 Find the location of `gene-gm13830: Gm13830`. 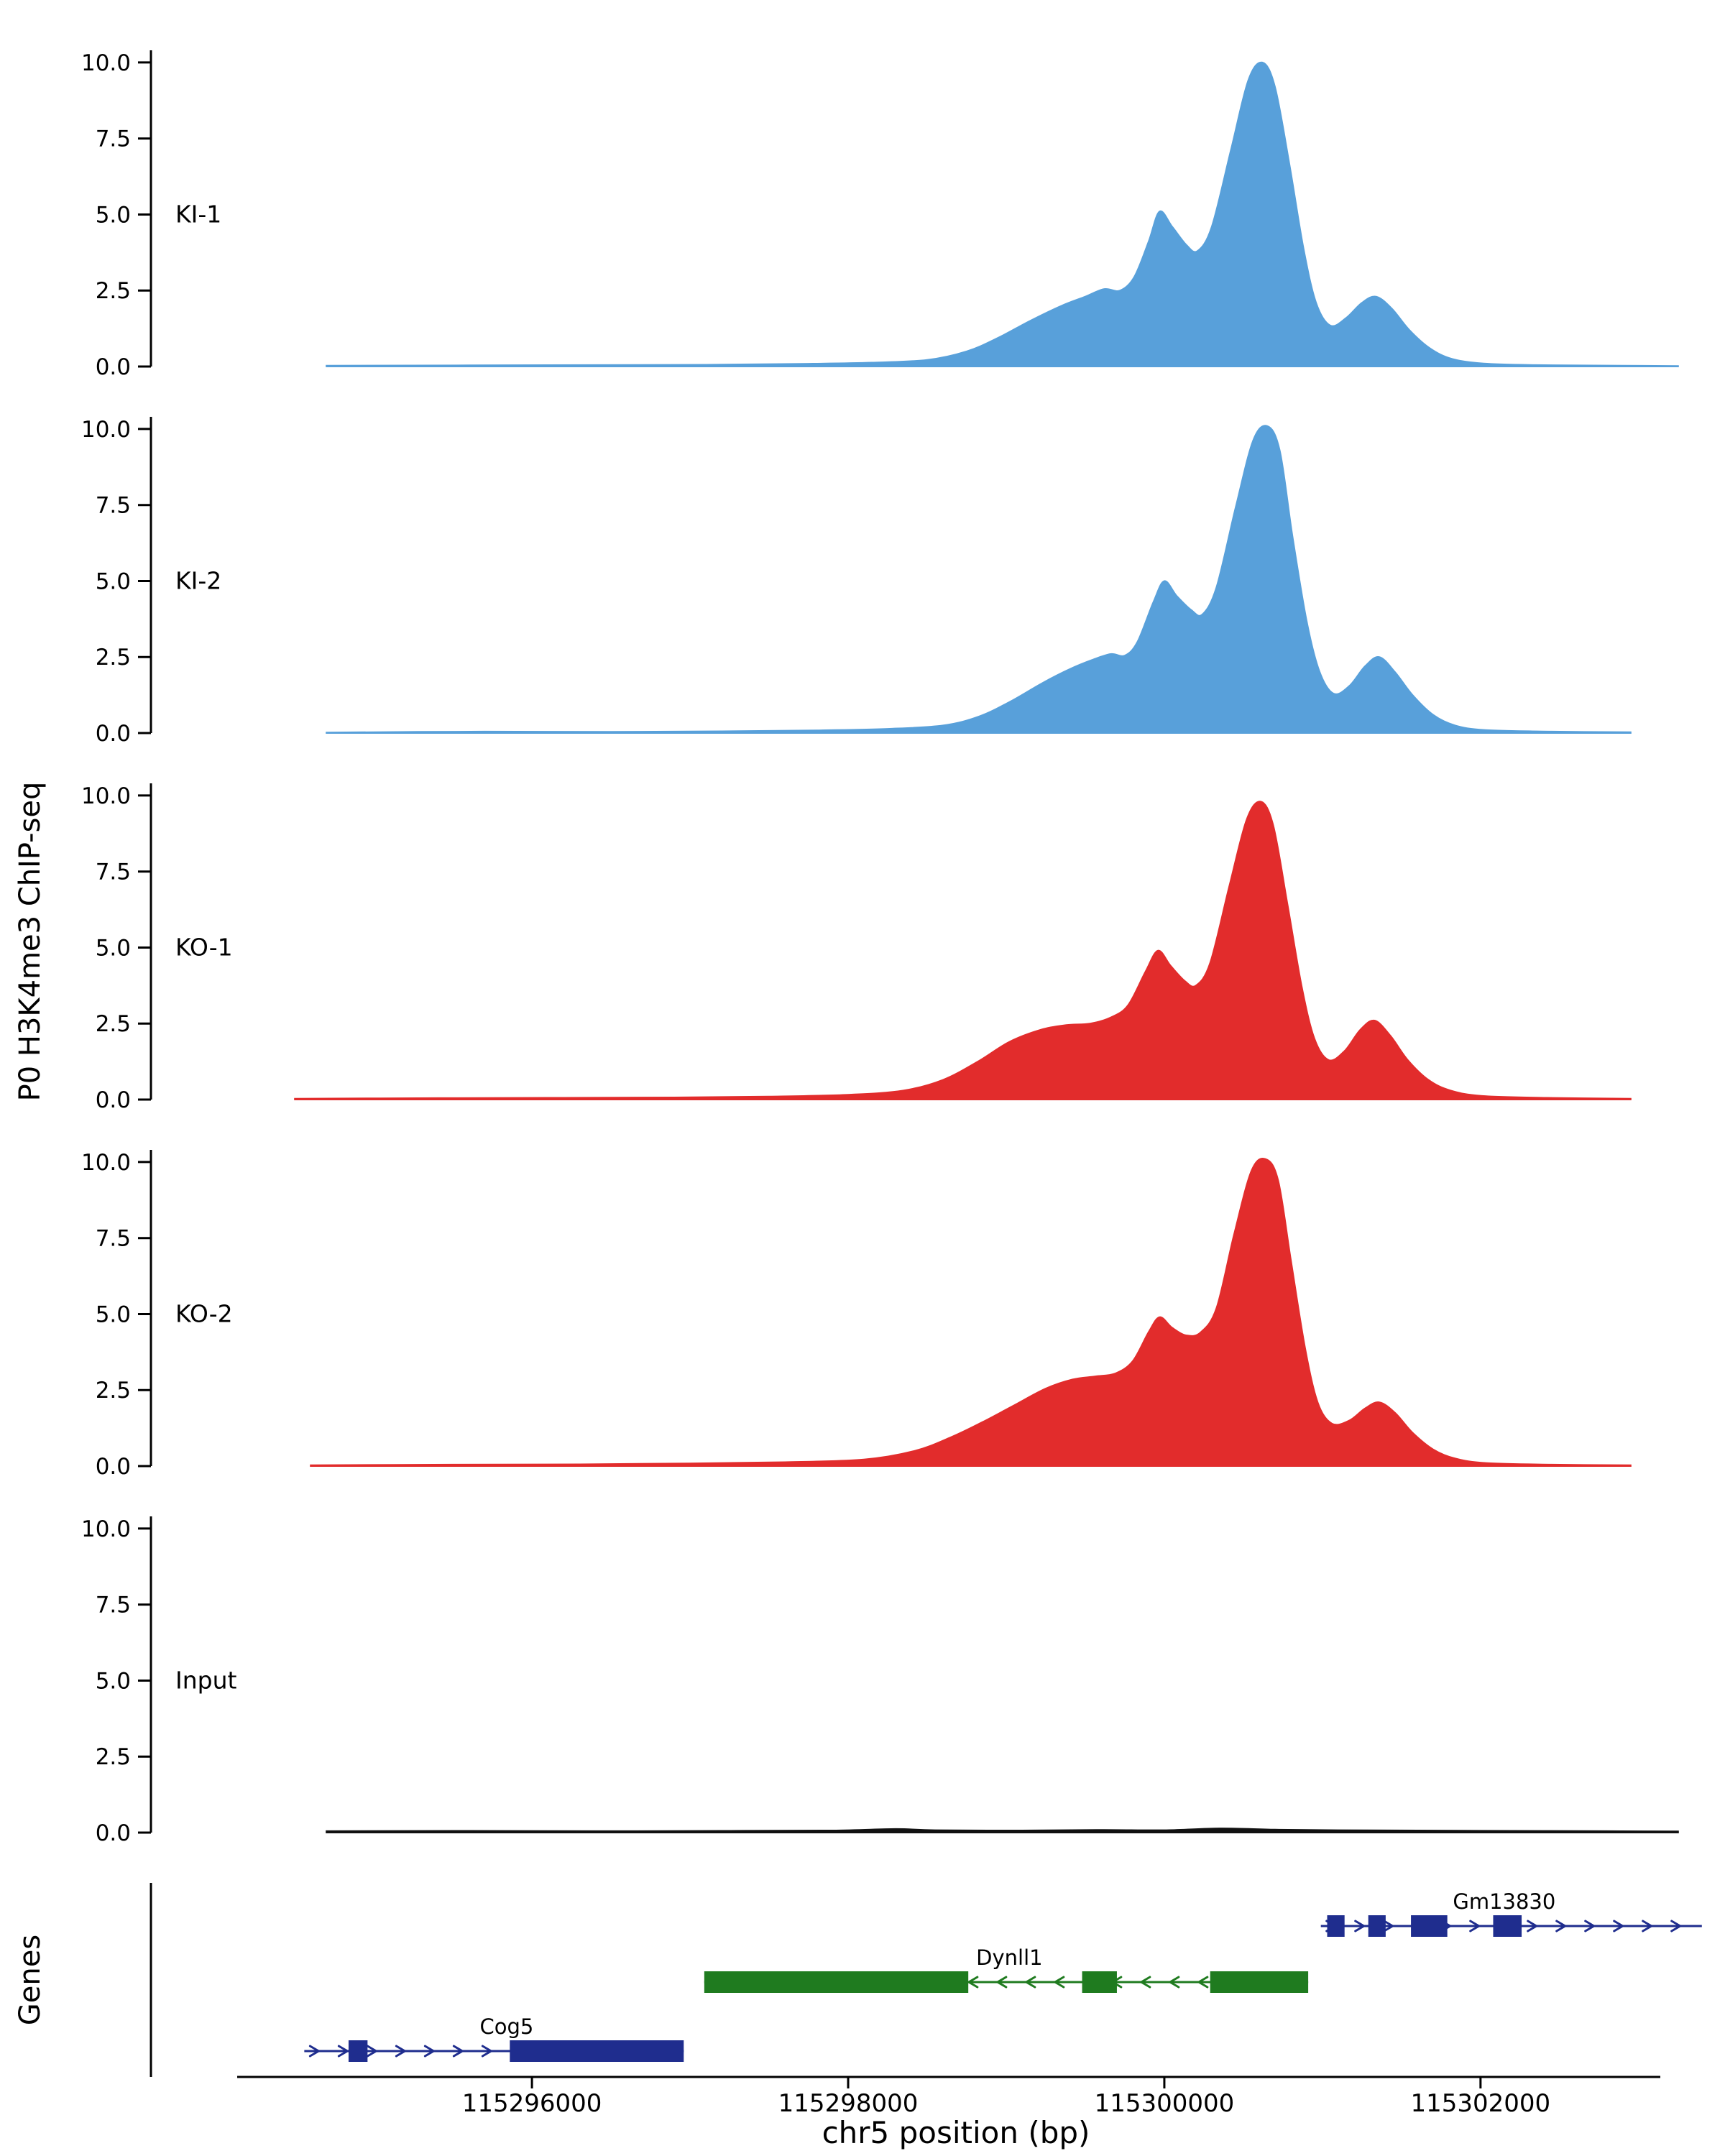

gene-gm13830: Gm13830 is located at coordinates (1511, 1913).